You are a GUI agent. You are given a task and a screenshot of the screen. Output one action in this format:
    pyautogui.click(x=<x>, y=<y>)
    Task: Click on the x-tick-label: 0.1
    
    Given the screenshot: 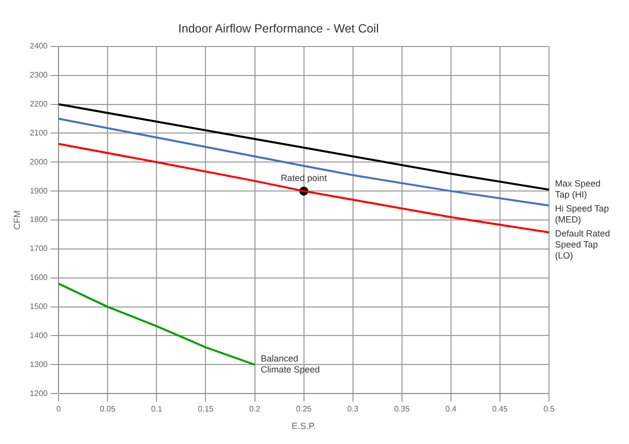 What is the action you would take?
    pyautogui.click(x=157, y=409)
    